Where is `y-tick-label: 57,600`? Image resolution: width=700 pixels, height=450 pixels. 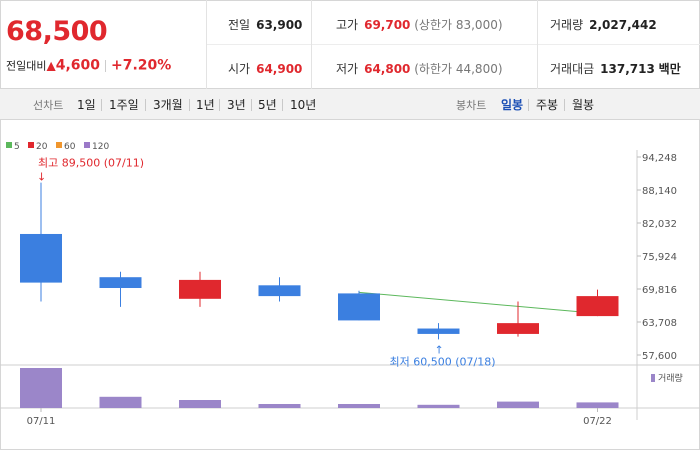
y-tick-label: 57,600 is located at coordinates (659, 356).